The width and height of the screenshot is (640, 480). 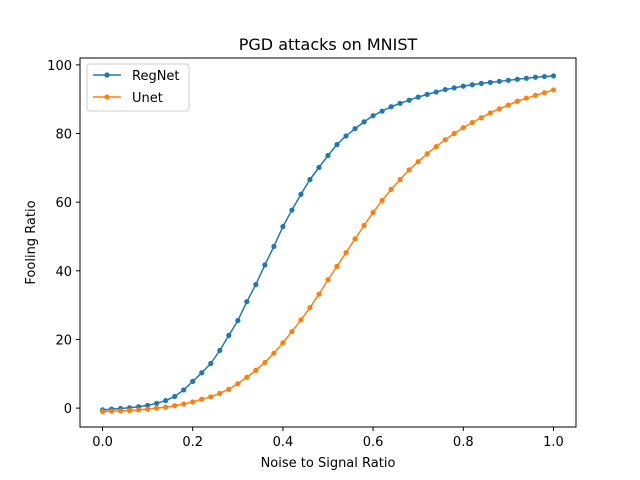 What do you see at coordinates (156, 76) in the screenshot?
I see `legend-label-regnet: RegNet` at bounding box center [156, 76].